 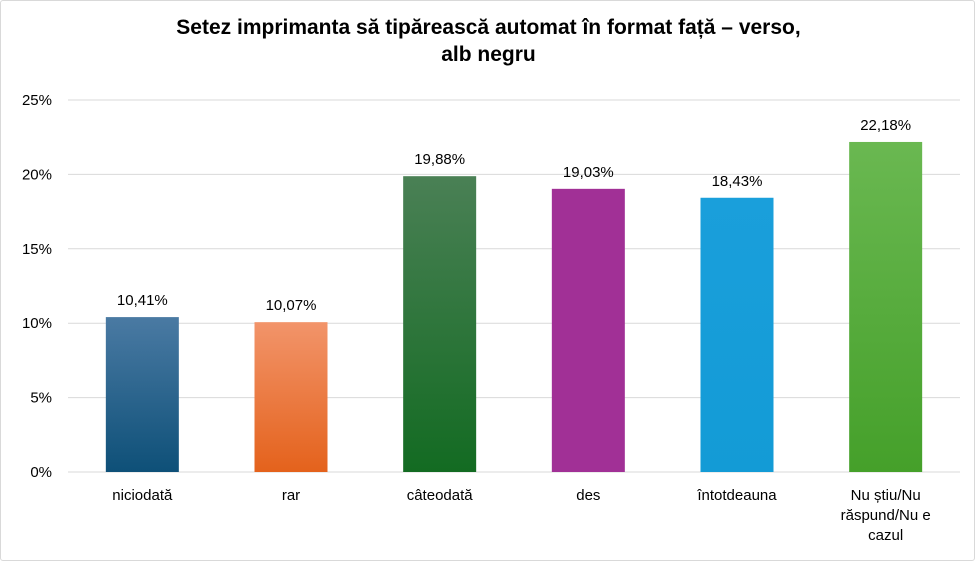 I want to click on data-label: 22,18%, so click(x=885, y=125).